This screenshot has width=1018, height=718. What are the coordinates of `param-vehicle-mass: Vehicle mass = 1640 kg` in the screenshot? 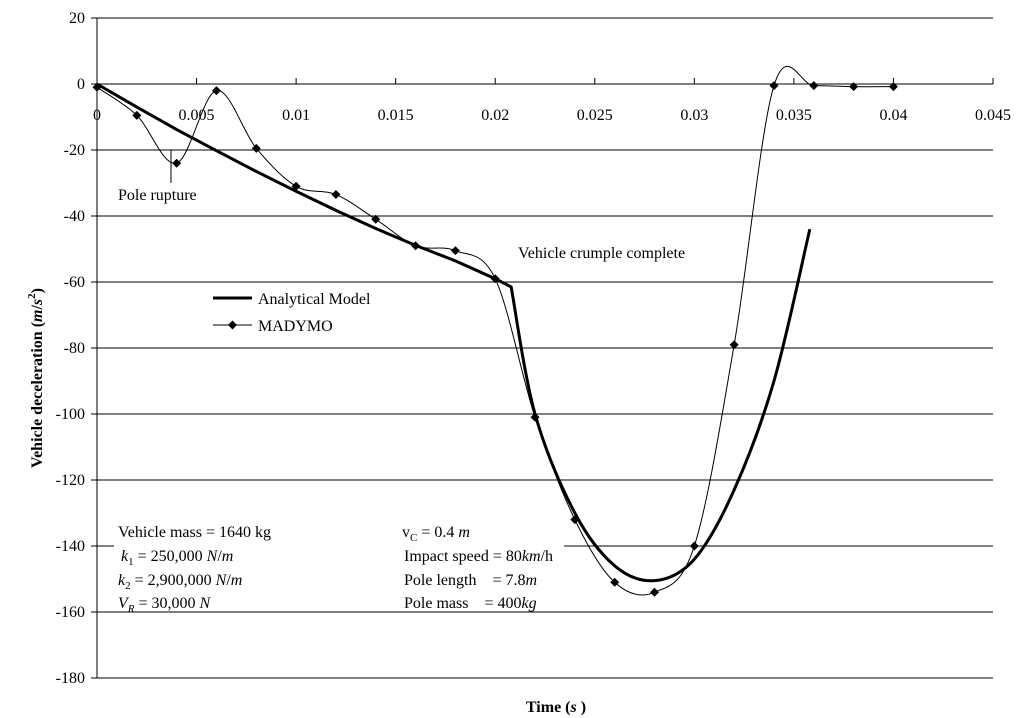 It's located at (194, 532).